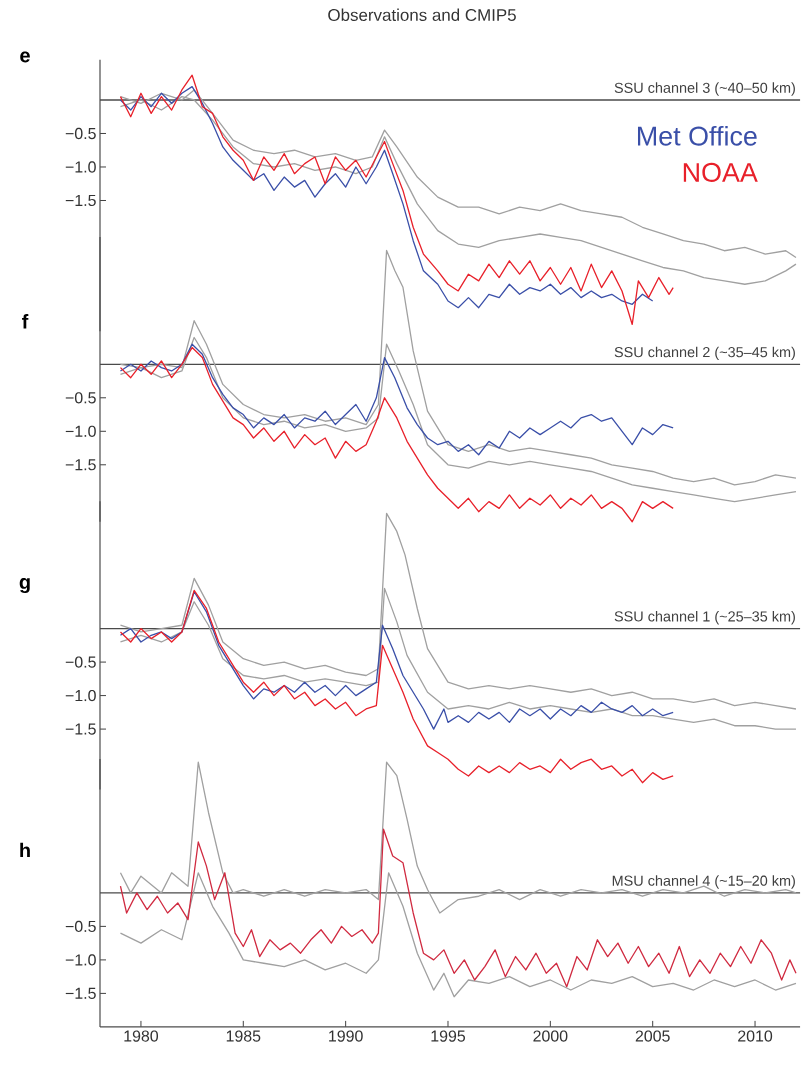 The width and height of the screenshot is (802, 1065). Describe the element at coordinates (141, 1036) in the screenshot. I see `x-tick-label: 1980` at that location.